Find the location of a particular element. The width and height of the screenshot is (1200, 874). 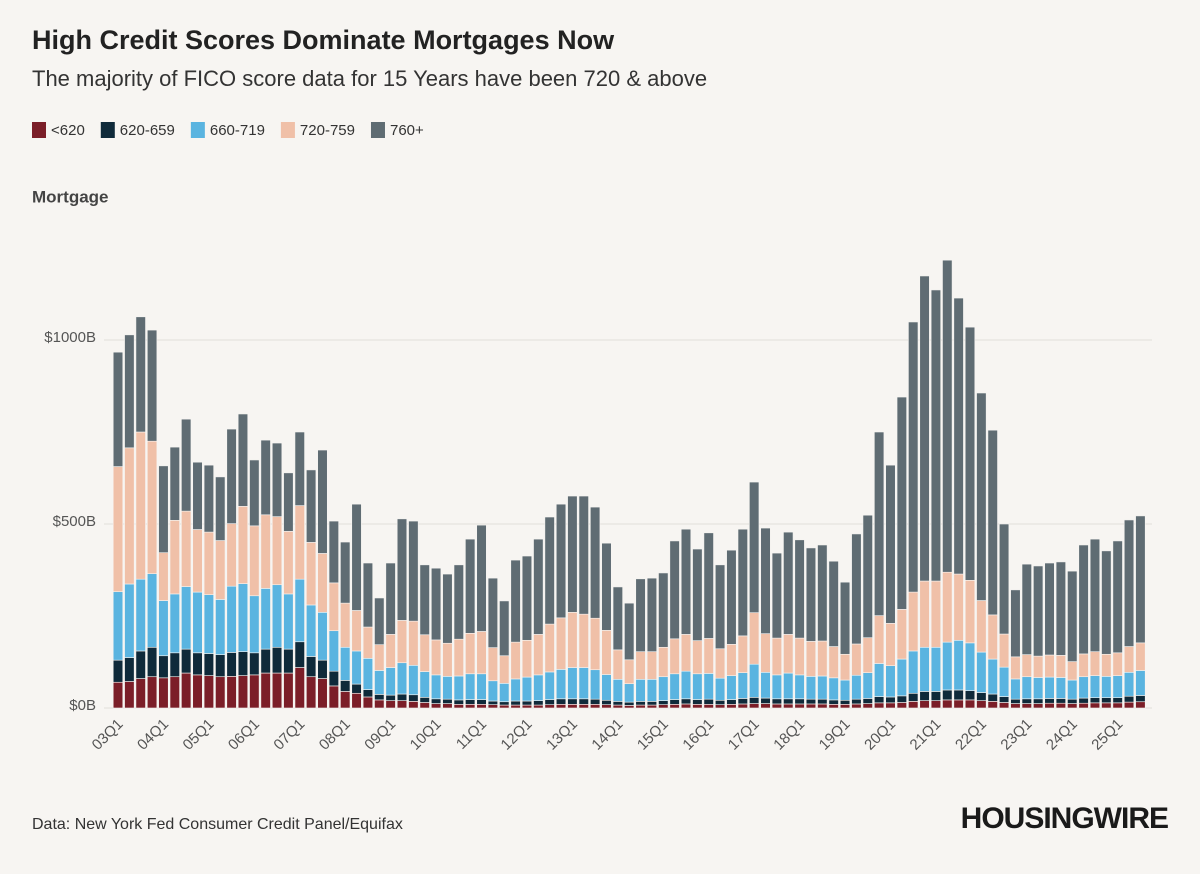

legend-label: 620-659 is located at coordinates (147, 130).